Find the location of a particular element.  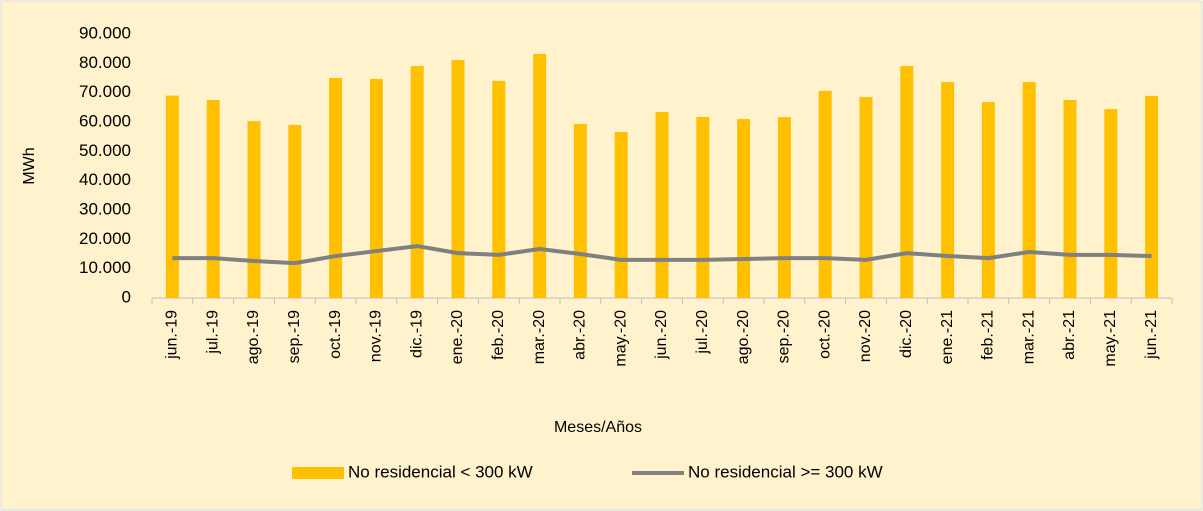

x-tick-label: oct.-20 is located at coordinates (824, 334).